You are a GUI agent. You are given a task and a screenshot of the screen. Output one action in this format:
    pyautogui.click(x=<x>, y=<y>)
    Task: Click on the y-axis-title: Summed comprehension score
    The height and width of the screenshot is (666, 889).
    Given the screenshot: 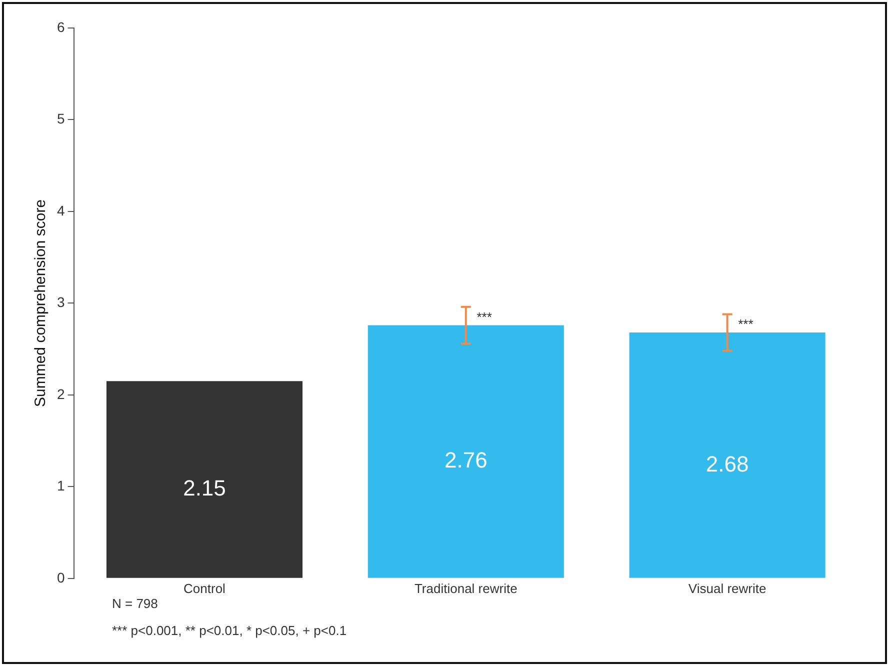 What is the action you would take?
    pyautogui.click(x=41, y=303)
    